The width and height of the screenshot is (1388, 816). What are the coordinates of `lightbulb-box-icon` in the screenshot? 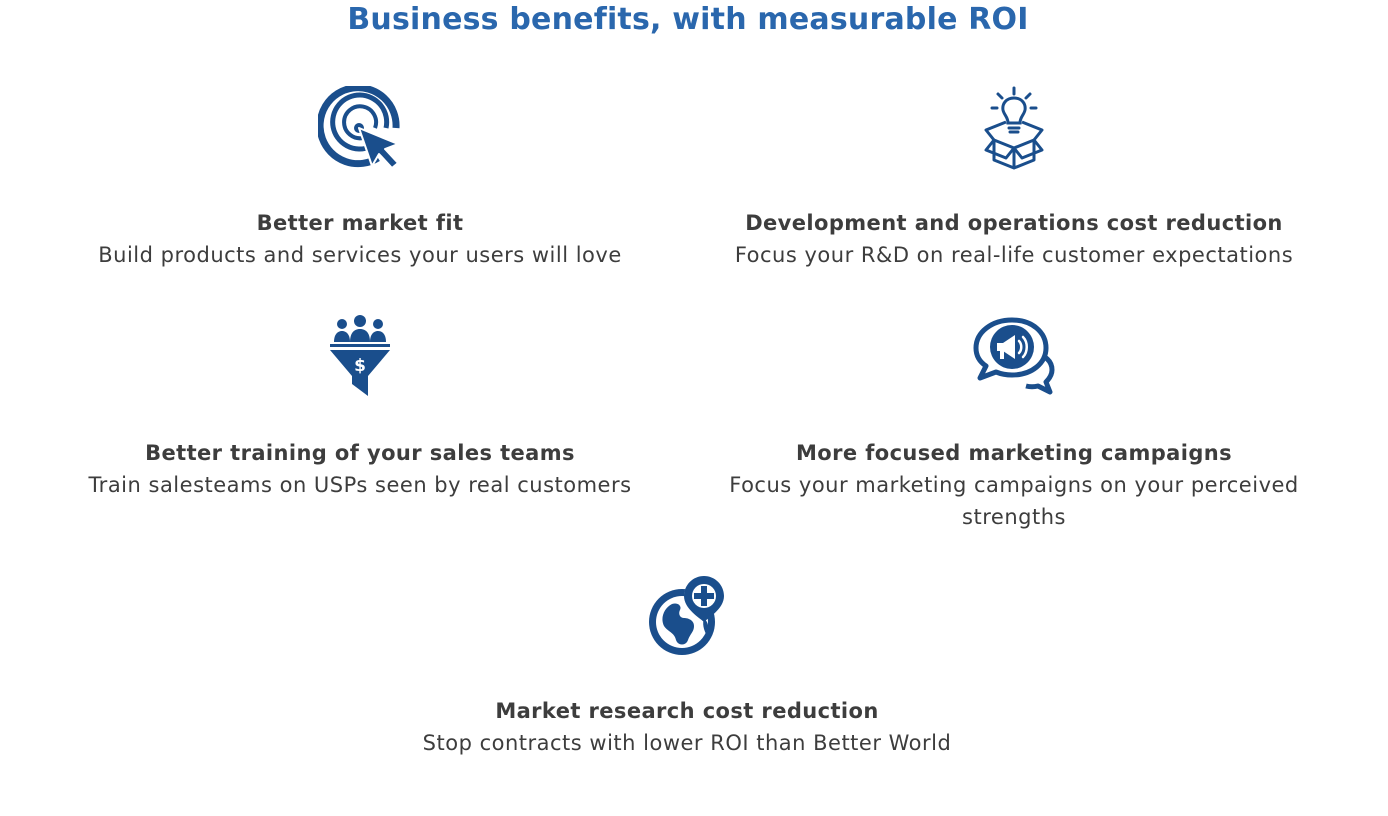 It's located at (1014, 128).